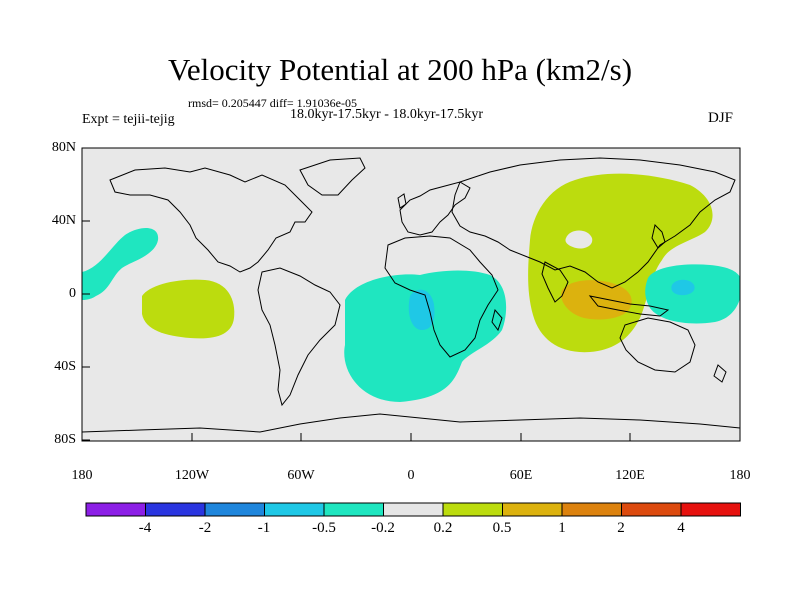  Describe the element at coordinates (562, 528) in the screenshot. I see `colorbar-label: 1` at that location.